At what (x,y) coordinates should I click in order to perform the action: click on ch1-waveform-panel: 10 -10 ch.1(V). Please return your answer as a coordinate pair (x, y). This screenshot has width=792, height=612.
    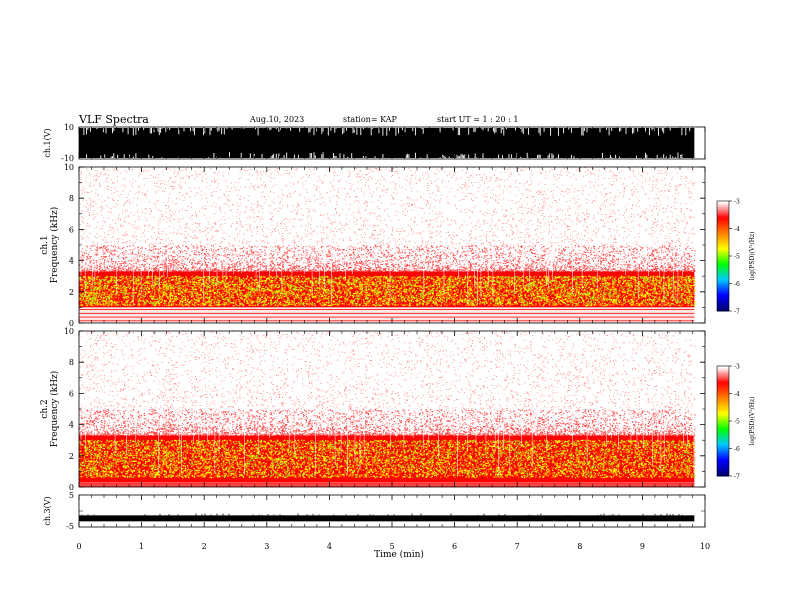
    Looking at the image, I should click on (374, 143).